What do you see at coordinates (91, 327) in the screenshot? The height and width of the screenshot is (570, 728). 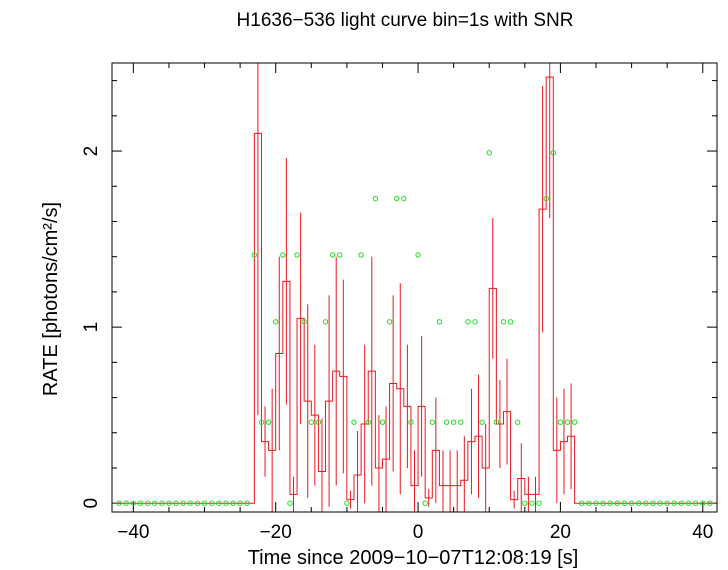 I see `y-tick-label: 1` at bounding box center [91, 327].